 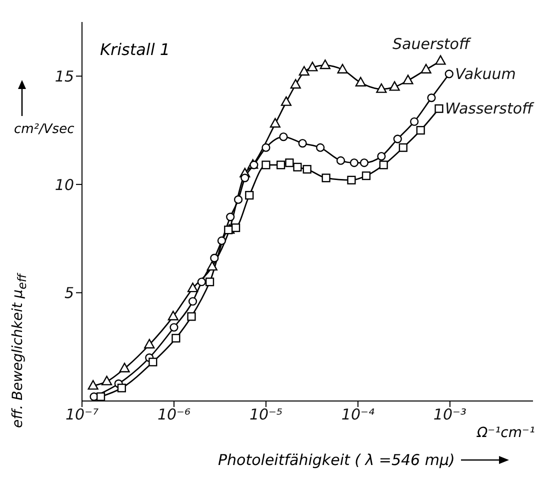 What do you see at coordinates (69, 293) in the screenshot?
I see `y-tick-label: 5` at bounding box center [69, 293].